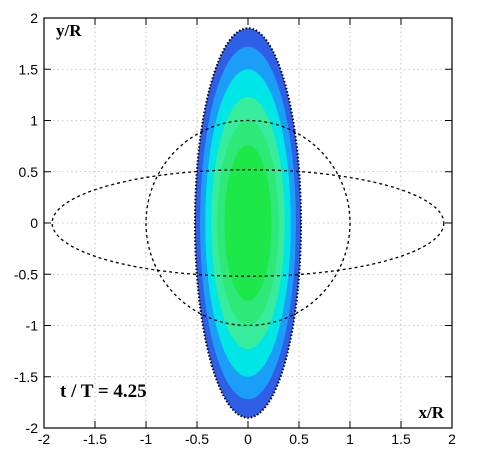 Image resolution: width=480 pixels, height=463 pixels. What do you see at coordinates (95, 439) in the screenshot?
I see `x-tick-label: -1.5` at bounding box center [95, 439].